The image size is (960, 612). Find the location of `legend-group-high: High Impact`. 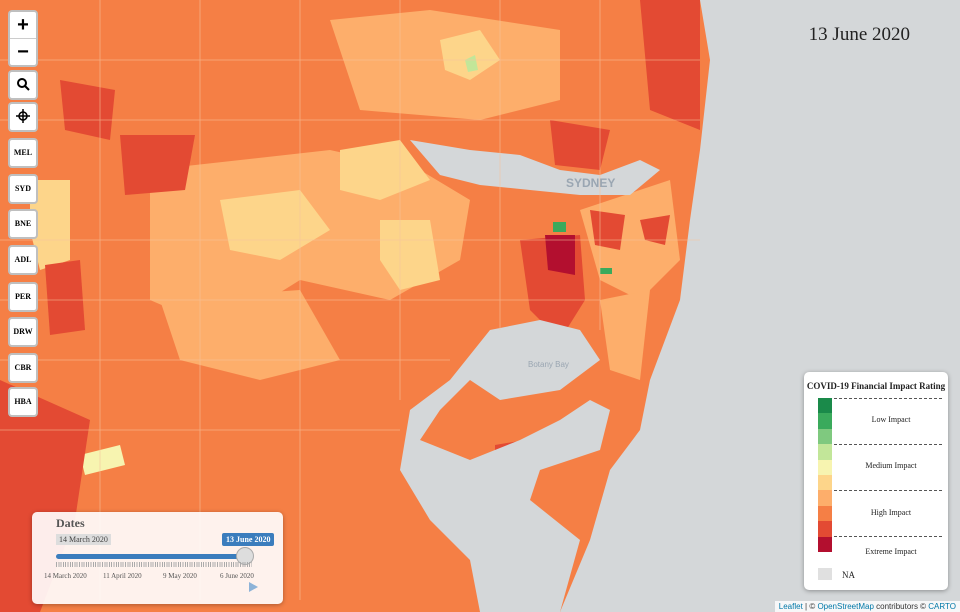

legend-group-high: High Impact is located at coordinates (891, 512).